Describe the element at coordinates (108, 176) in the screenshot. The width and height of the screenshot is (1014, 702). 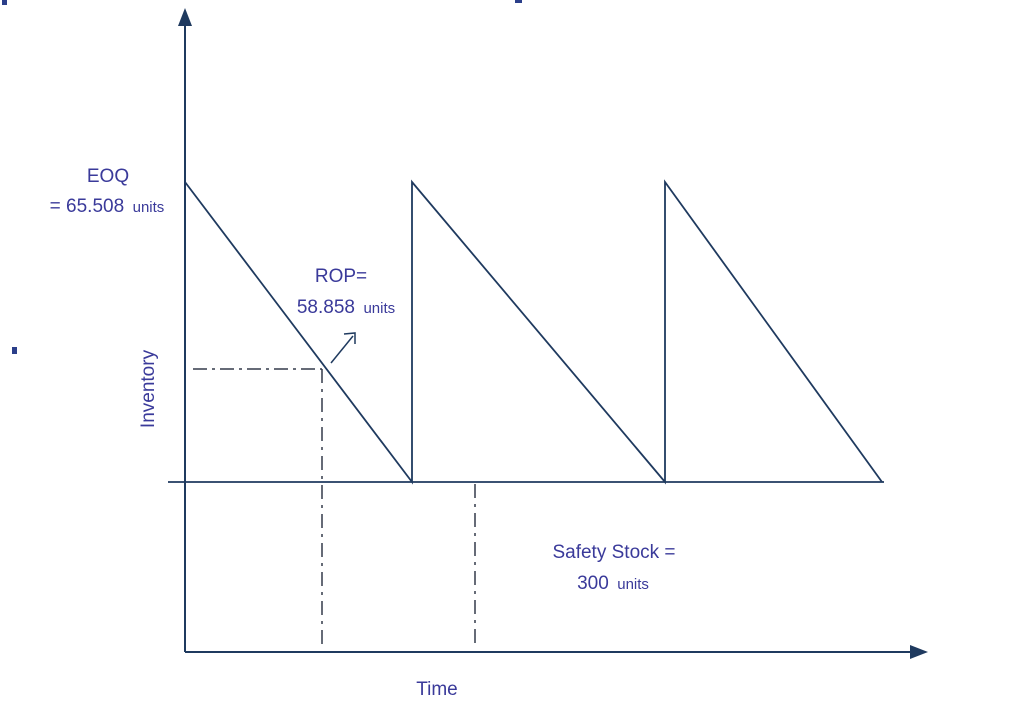
I see `eoq-label: EOQ` at that location.